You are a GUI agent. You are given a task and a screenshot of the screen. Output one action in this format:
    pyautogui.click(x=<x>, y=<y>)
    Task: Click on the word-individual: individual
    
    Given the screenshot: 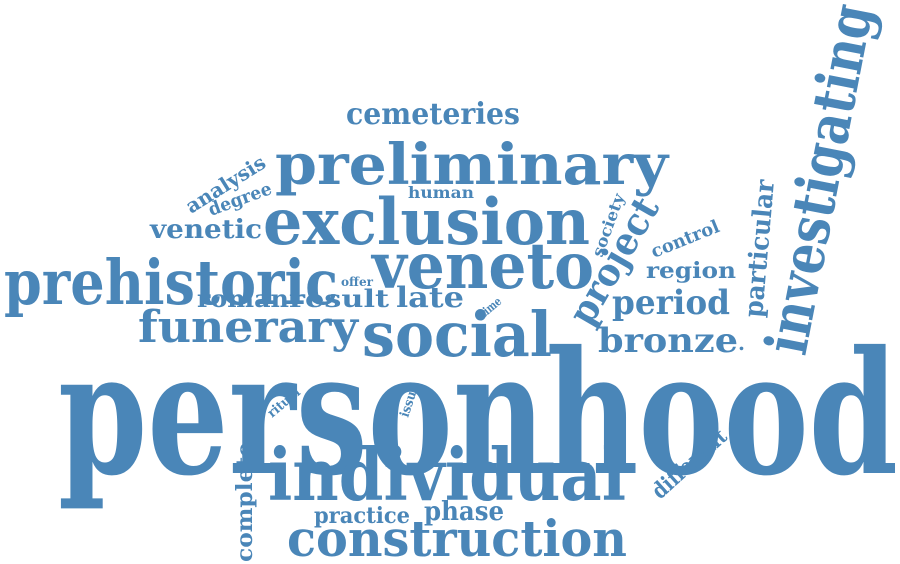 What is the action you would take?
    pyautogui.click(x=447, y=474)
    